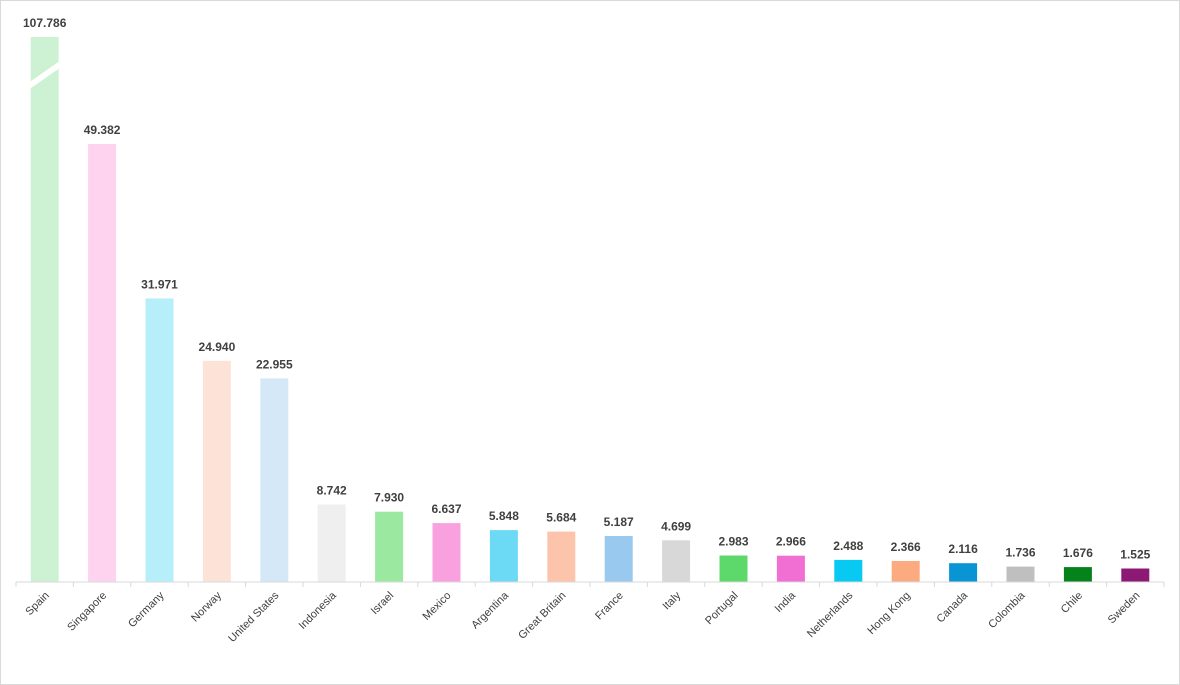 This screenshot has width=1180, height=685. Describe the element at coordinates (216, 471) in the screenshot. I see `bar-norway` at that location.